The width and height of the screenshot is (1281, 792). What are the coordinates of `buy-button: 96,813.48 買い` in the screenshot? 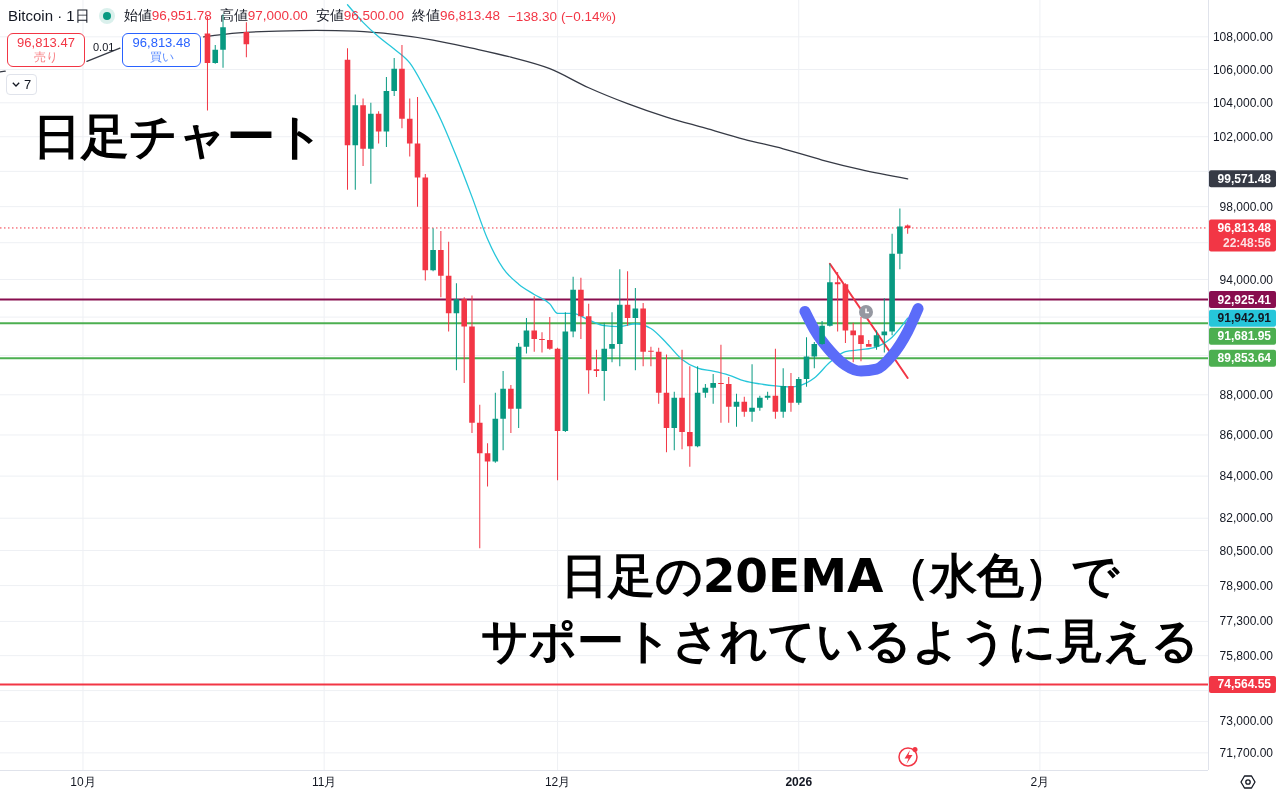 It's located at (161, 50).